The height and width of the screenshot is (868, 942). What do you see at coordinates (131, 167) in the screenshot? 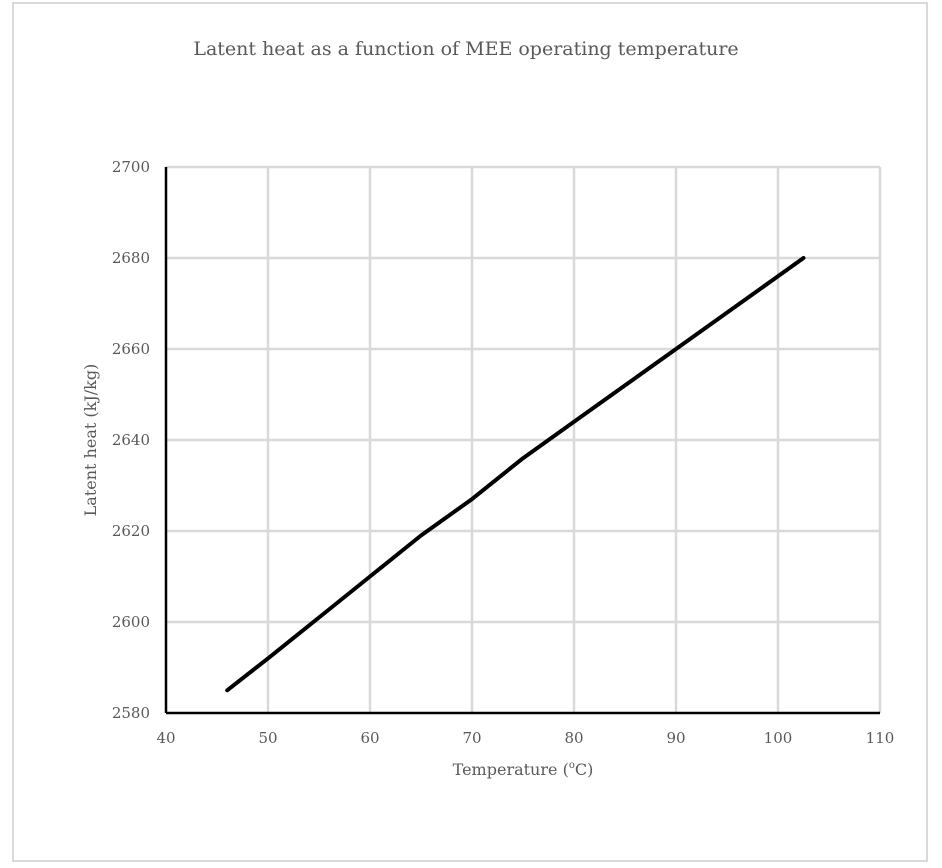
I see `y-tick-label: 2700` at bounding box center [131, 167].